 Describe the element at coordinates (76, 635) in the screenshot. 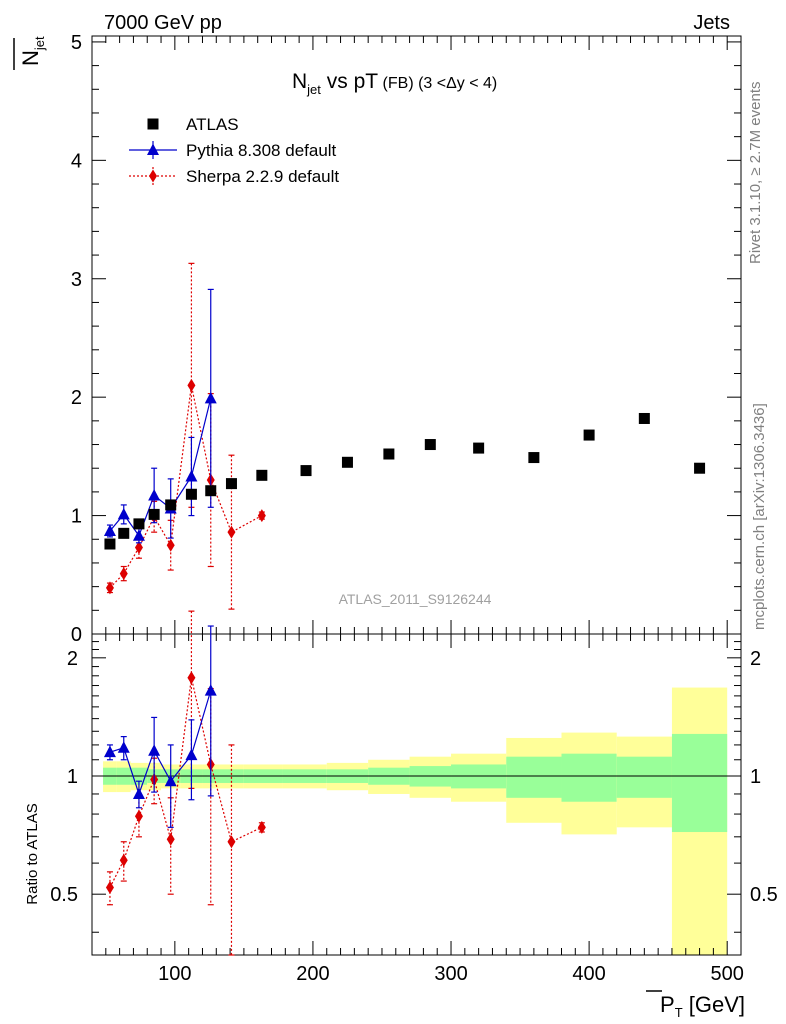

I see `y-tick-label: 0` at that location.